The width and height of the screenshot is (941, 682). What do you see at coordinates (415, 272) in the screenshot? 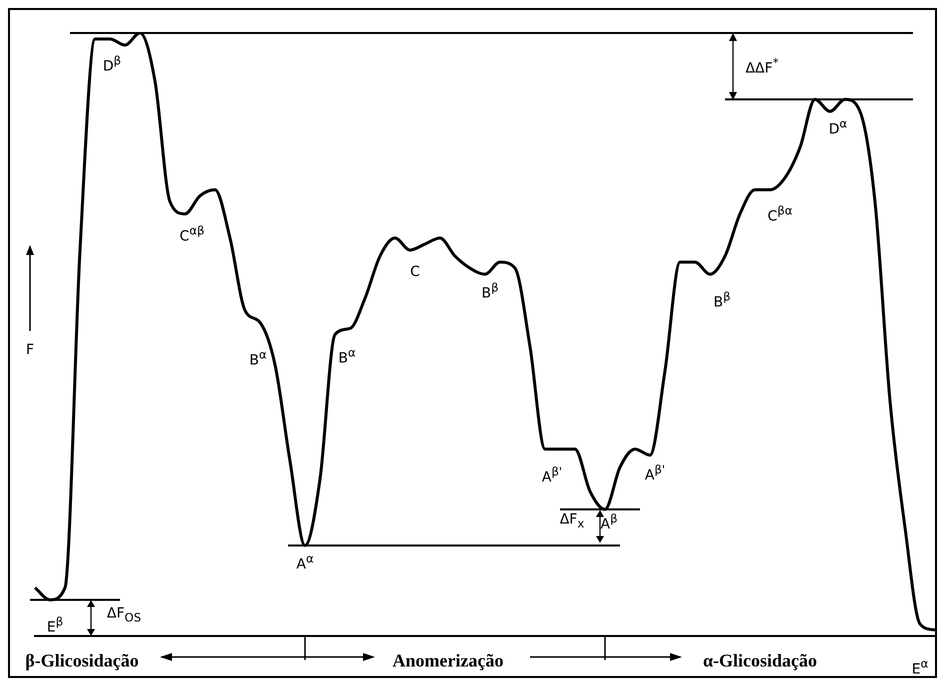
I see `annotation: C` at bounding box center [415, 272].